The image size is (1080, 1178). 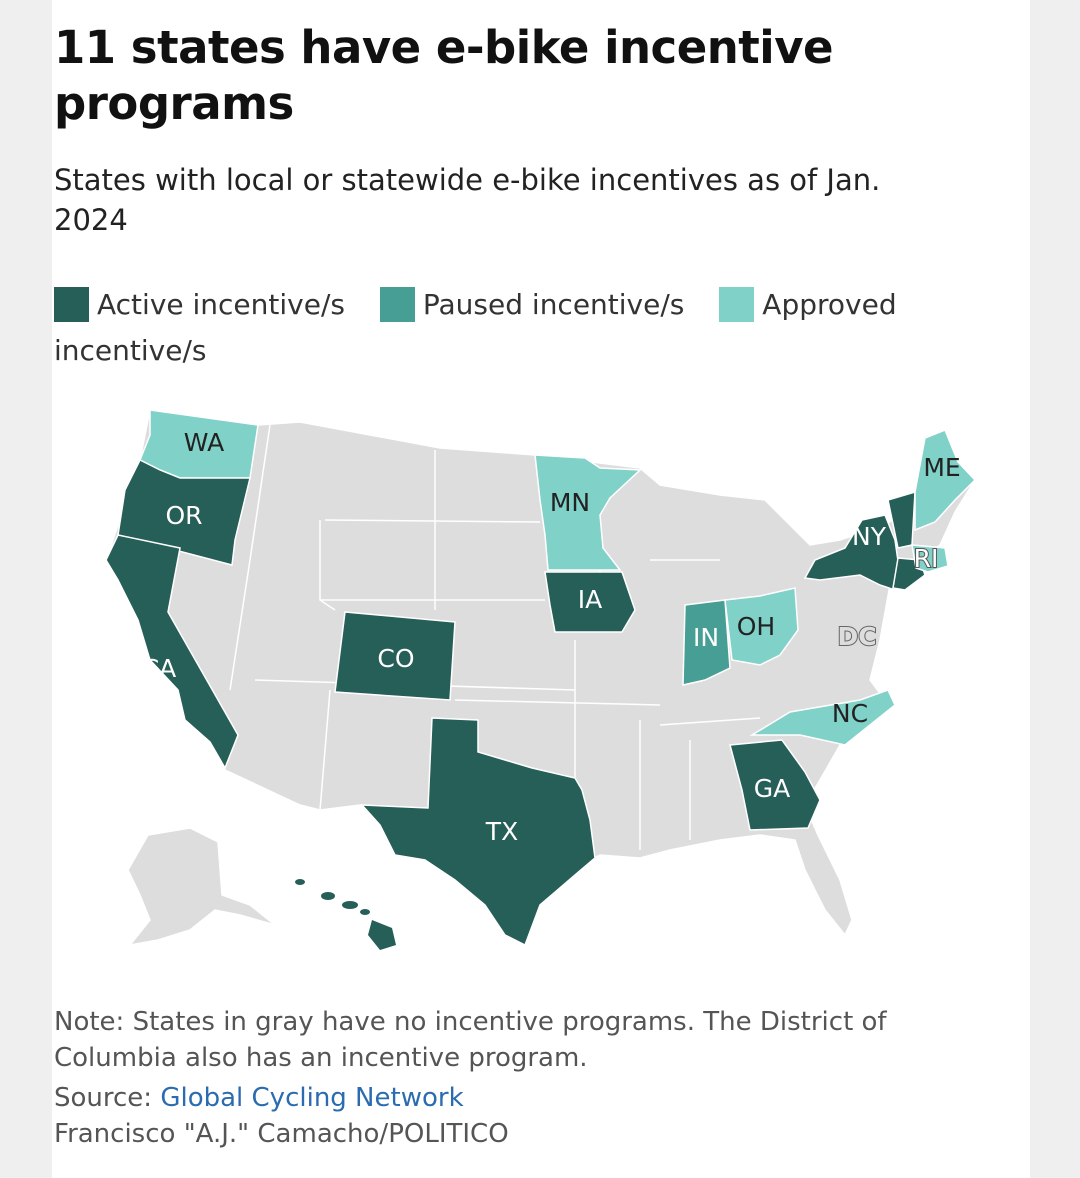 I want to click on legend-item-paused: Paused incentive/s, so click(x=545, y=304).